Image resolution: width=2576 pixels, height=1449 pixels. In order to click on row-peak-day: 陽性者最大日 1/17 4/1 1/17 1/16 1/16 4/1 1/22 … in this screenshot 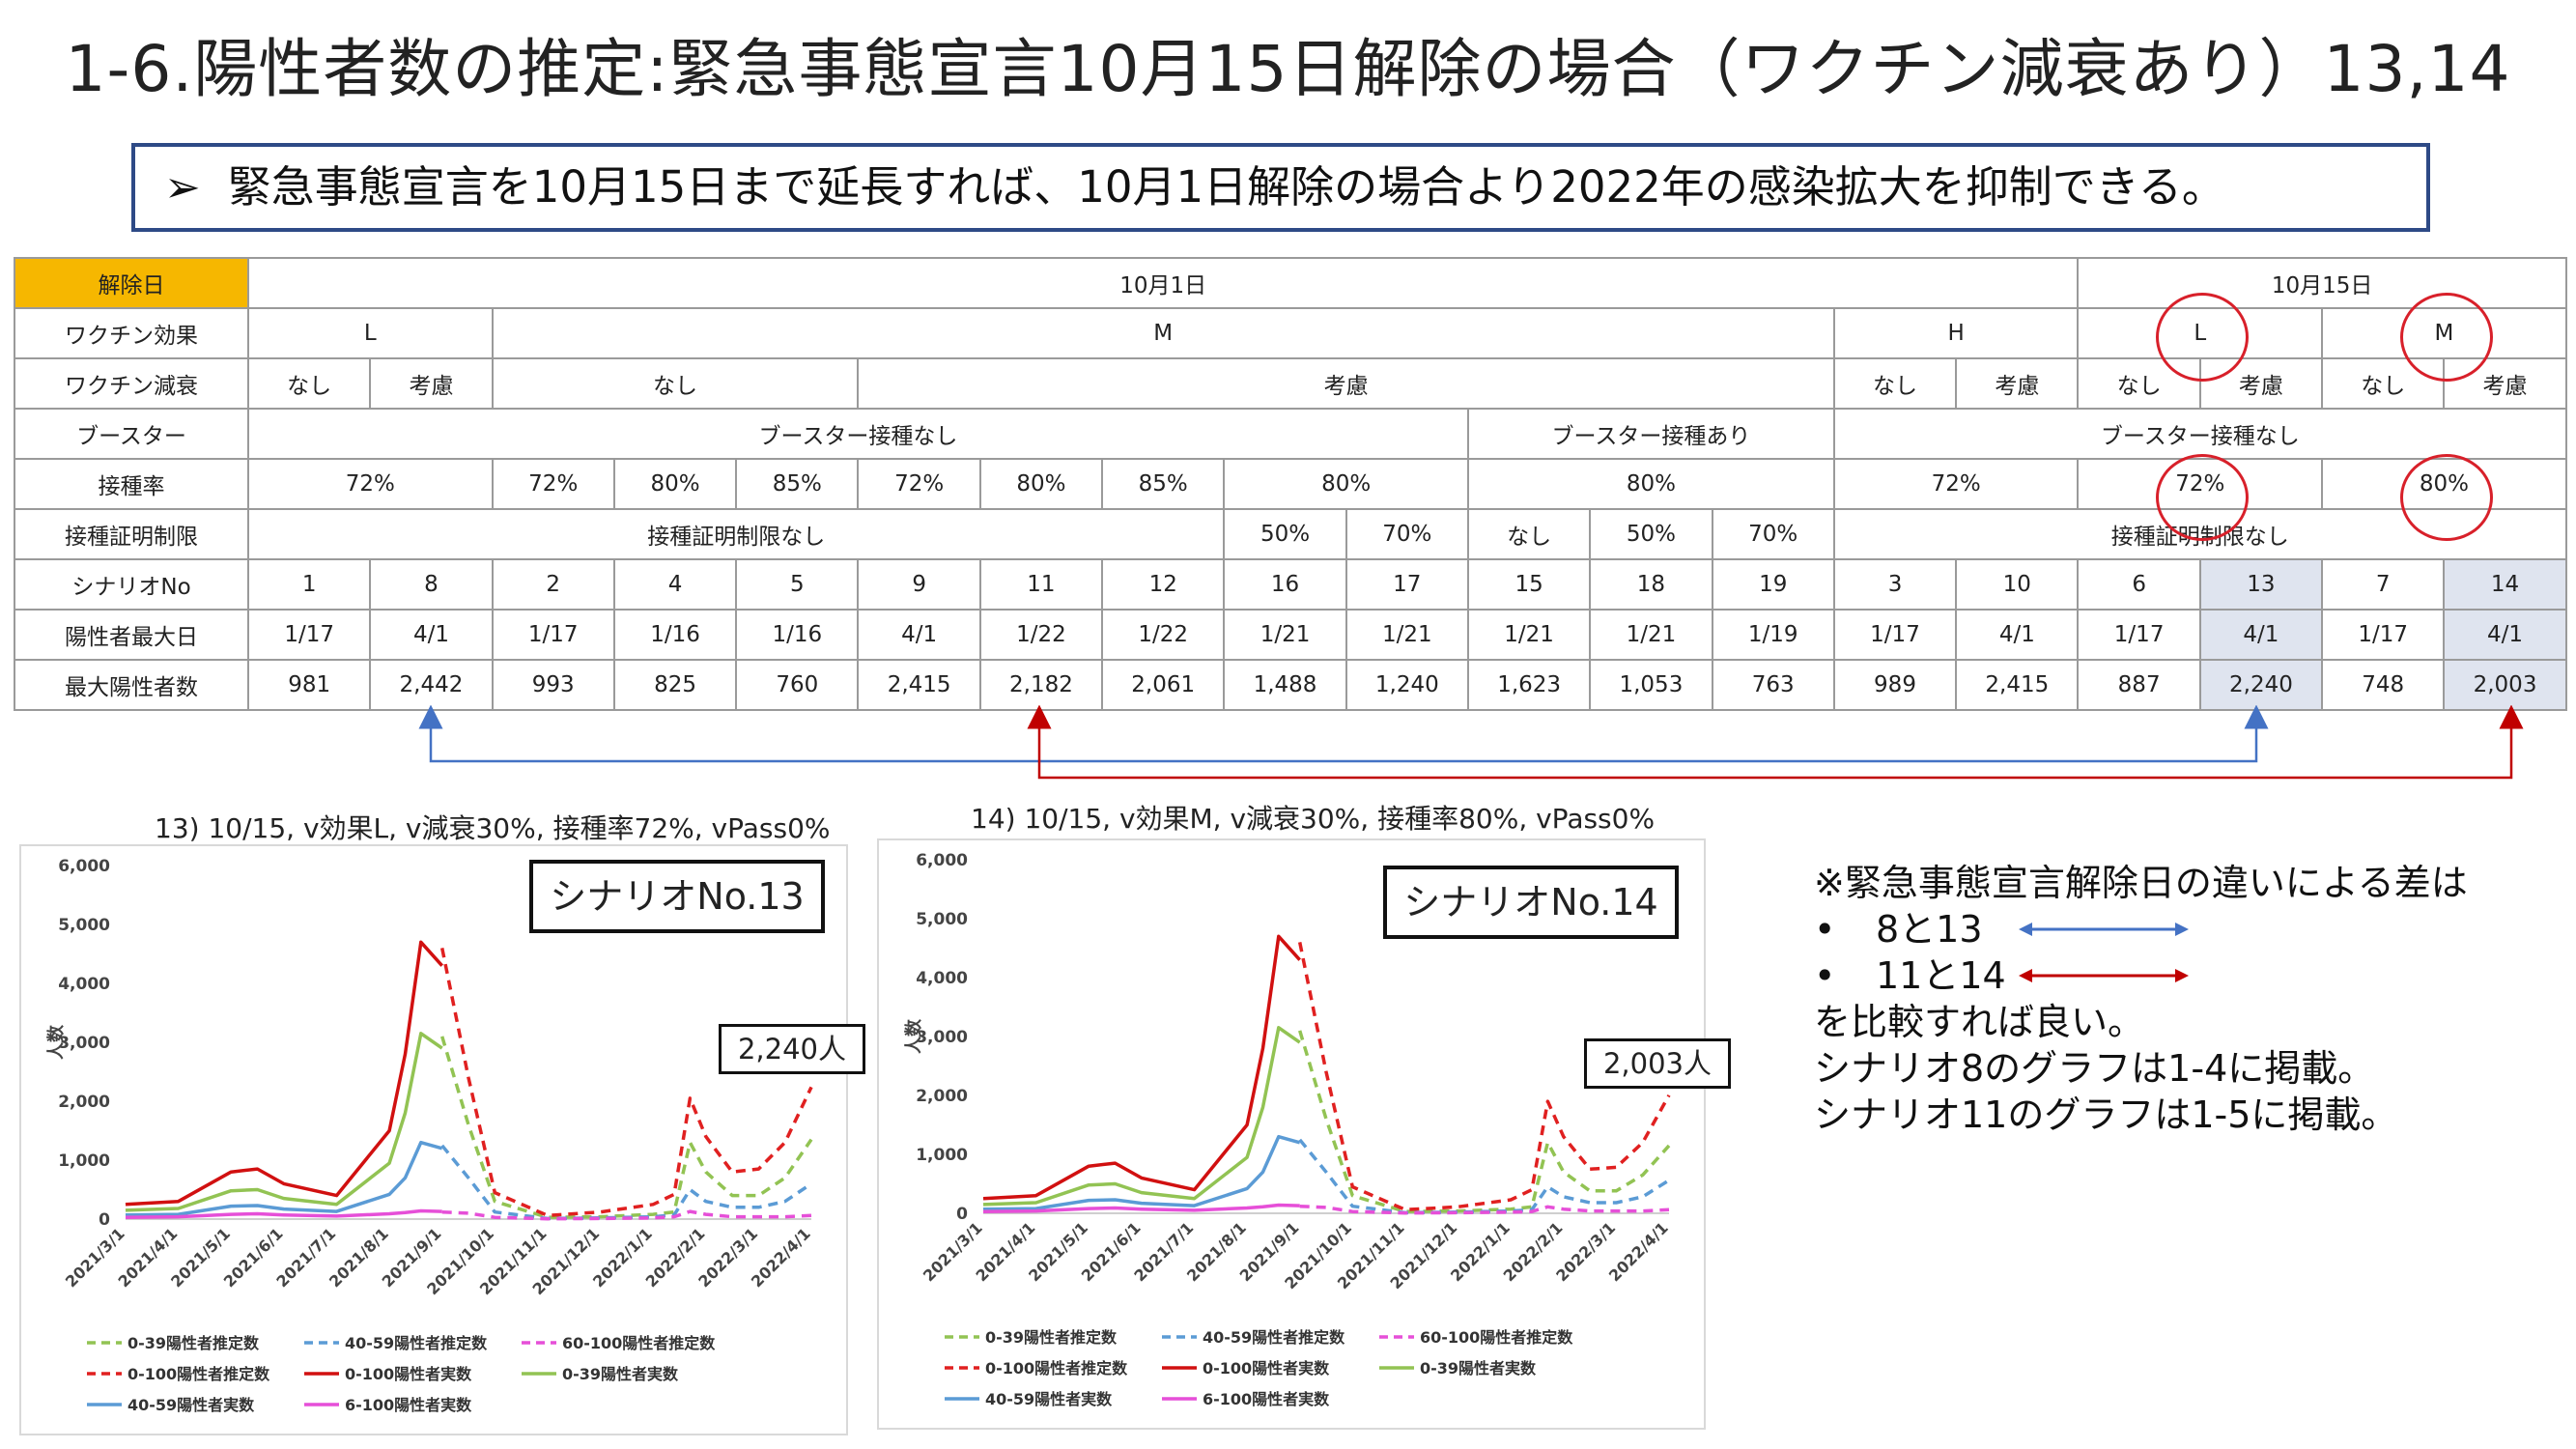, I will do `click(1290, 635)`.